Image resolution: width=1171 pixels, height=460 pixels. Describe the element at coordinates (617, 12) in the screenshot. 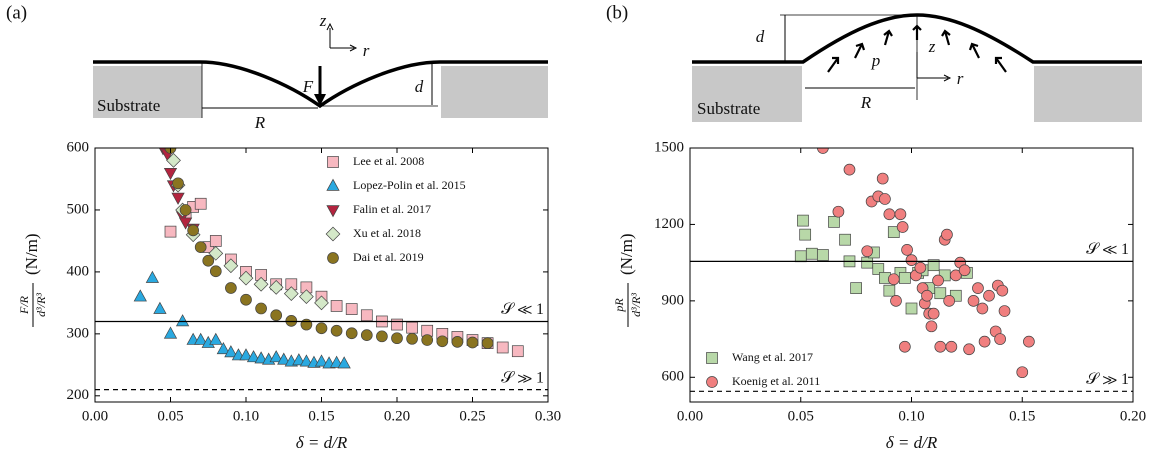

I see `panel-label: (b)` at that location.